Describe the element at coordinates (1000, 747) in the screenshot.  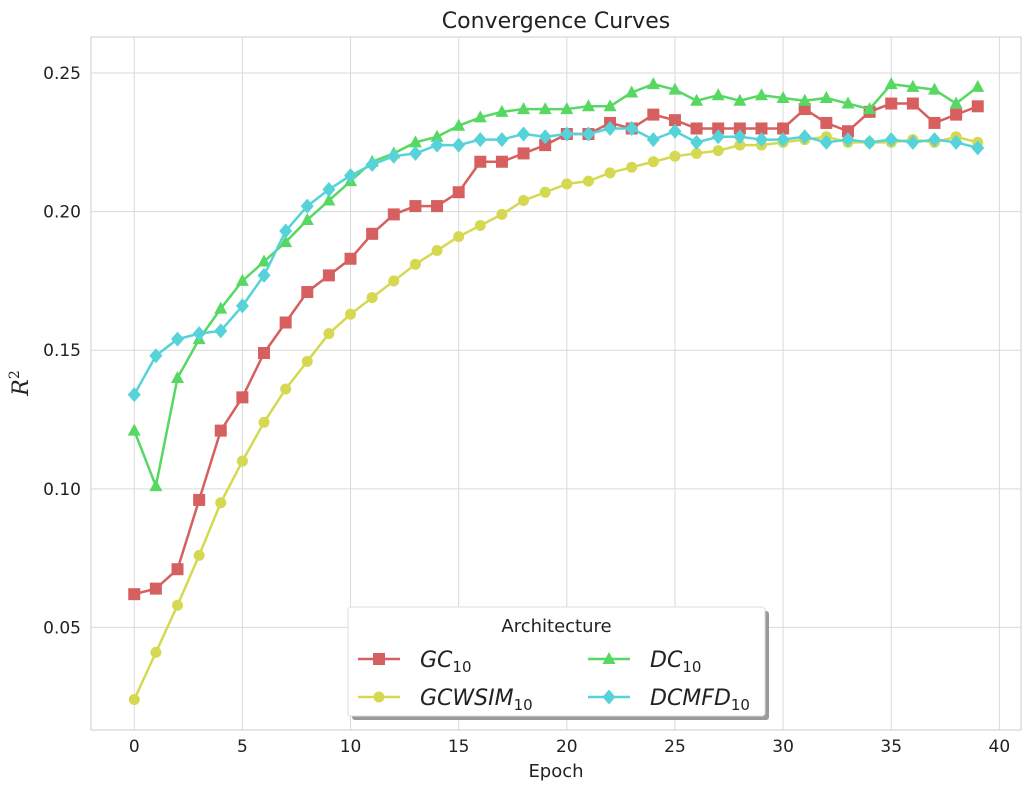
I see `x-tick-label: 40` at that location.